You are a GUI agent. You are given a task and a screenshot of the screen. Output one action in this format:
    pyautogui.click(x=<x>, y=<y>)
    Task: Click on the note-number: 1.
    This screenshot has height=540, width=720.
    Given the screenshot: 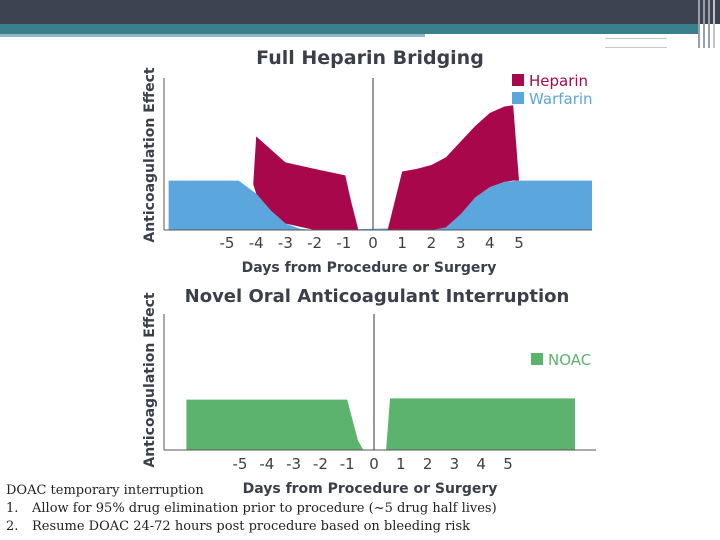 What is the action you would take?
    pyautogui.click(x=12, y=508)
    